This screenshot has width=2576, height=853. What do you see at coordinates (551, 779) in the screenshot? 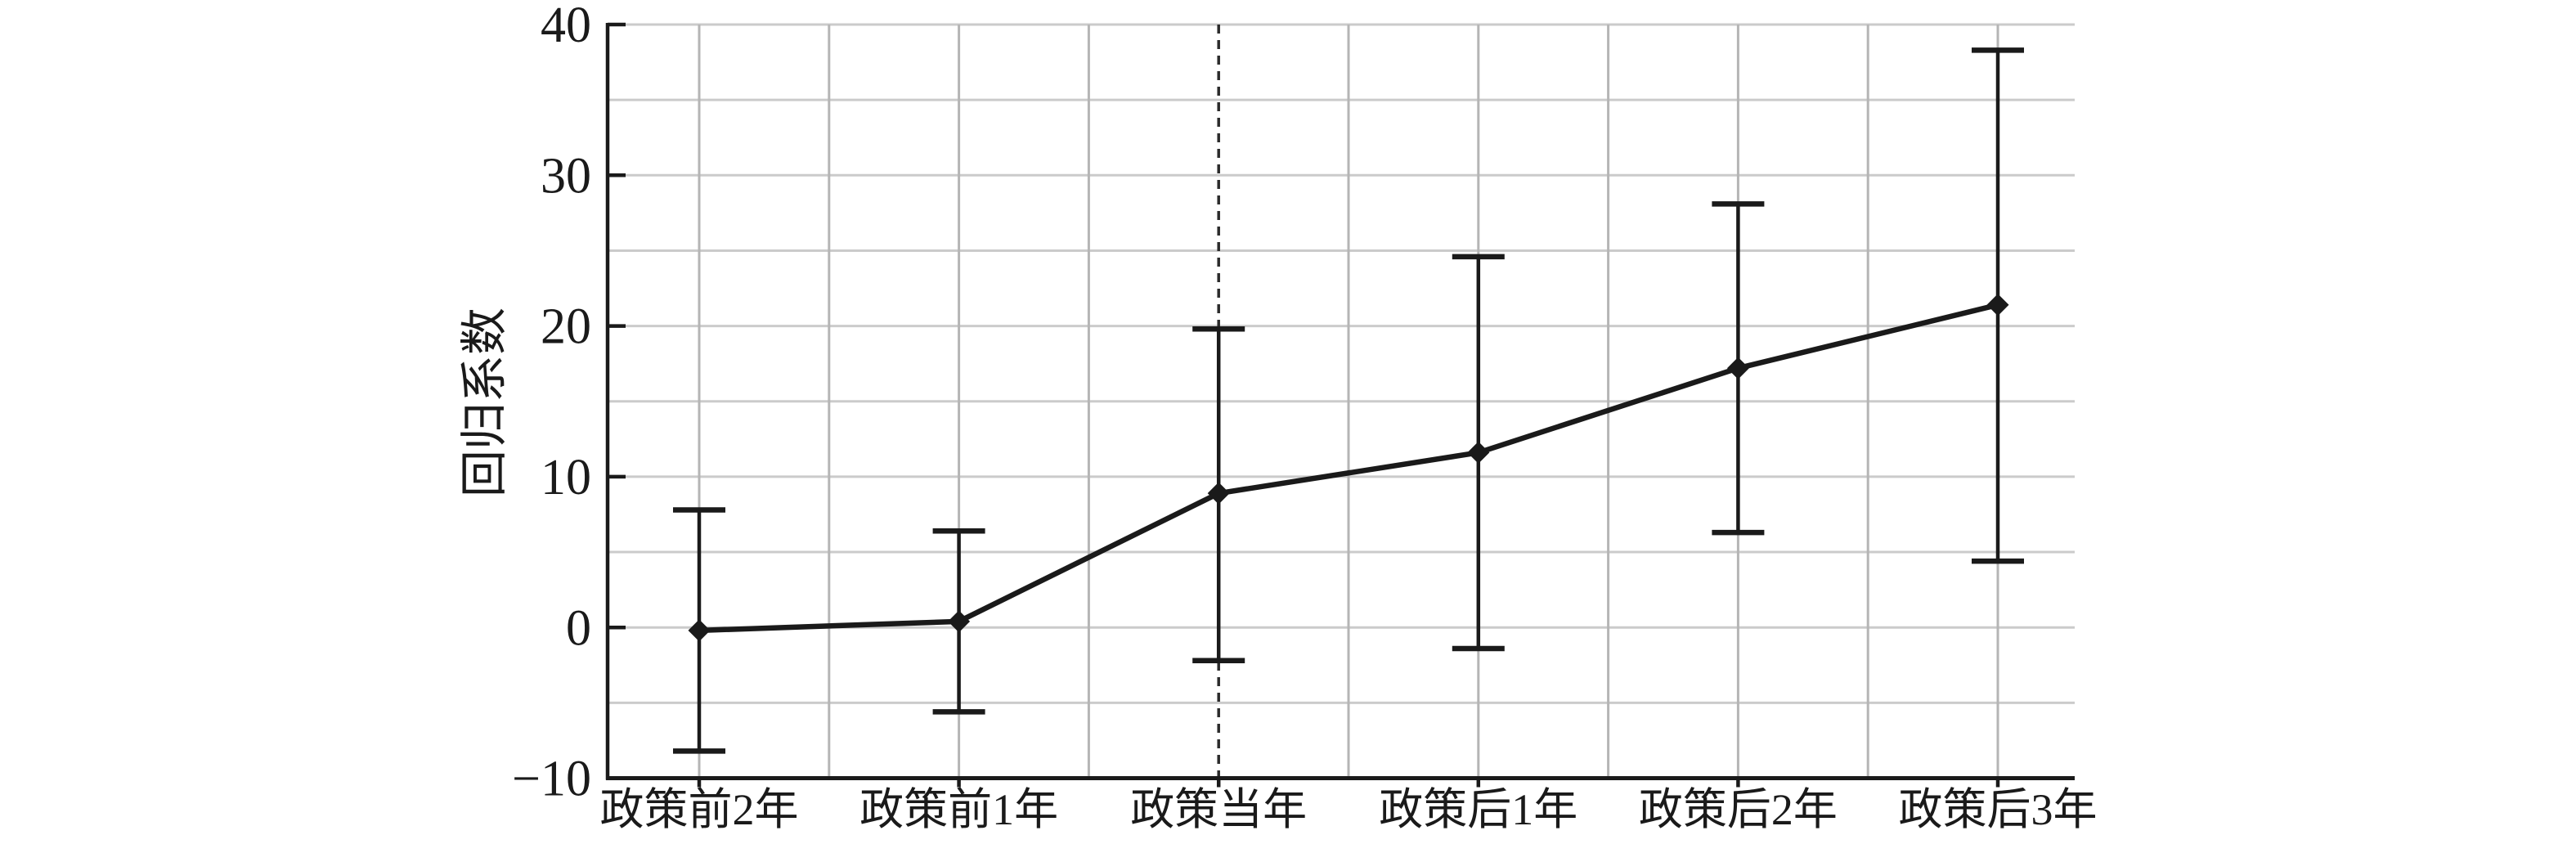
I see `y-tick-label: −10` at bounding box center [551, 779].